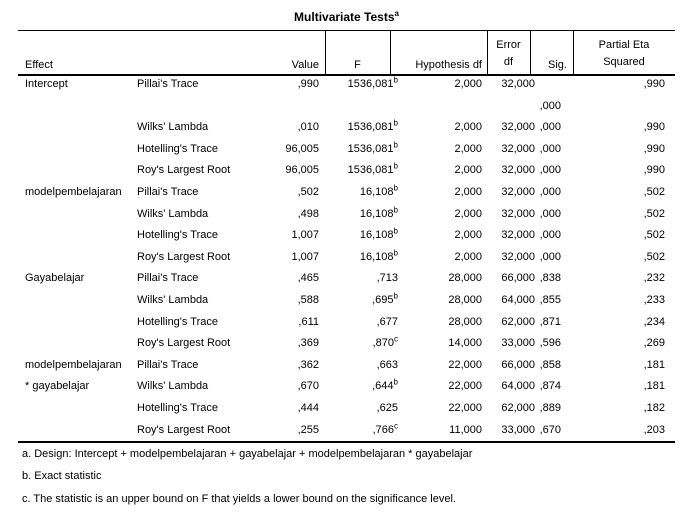 Image resolution: width=693 pixels, height=518 pixels. Describe the element at coordinates (305, 235) in the screenshot. I see `cell-value: 1,007` at that location.